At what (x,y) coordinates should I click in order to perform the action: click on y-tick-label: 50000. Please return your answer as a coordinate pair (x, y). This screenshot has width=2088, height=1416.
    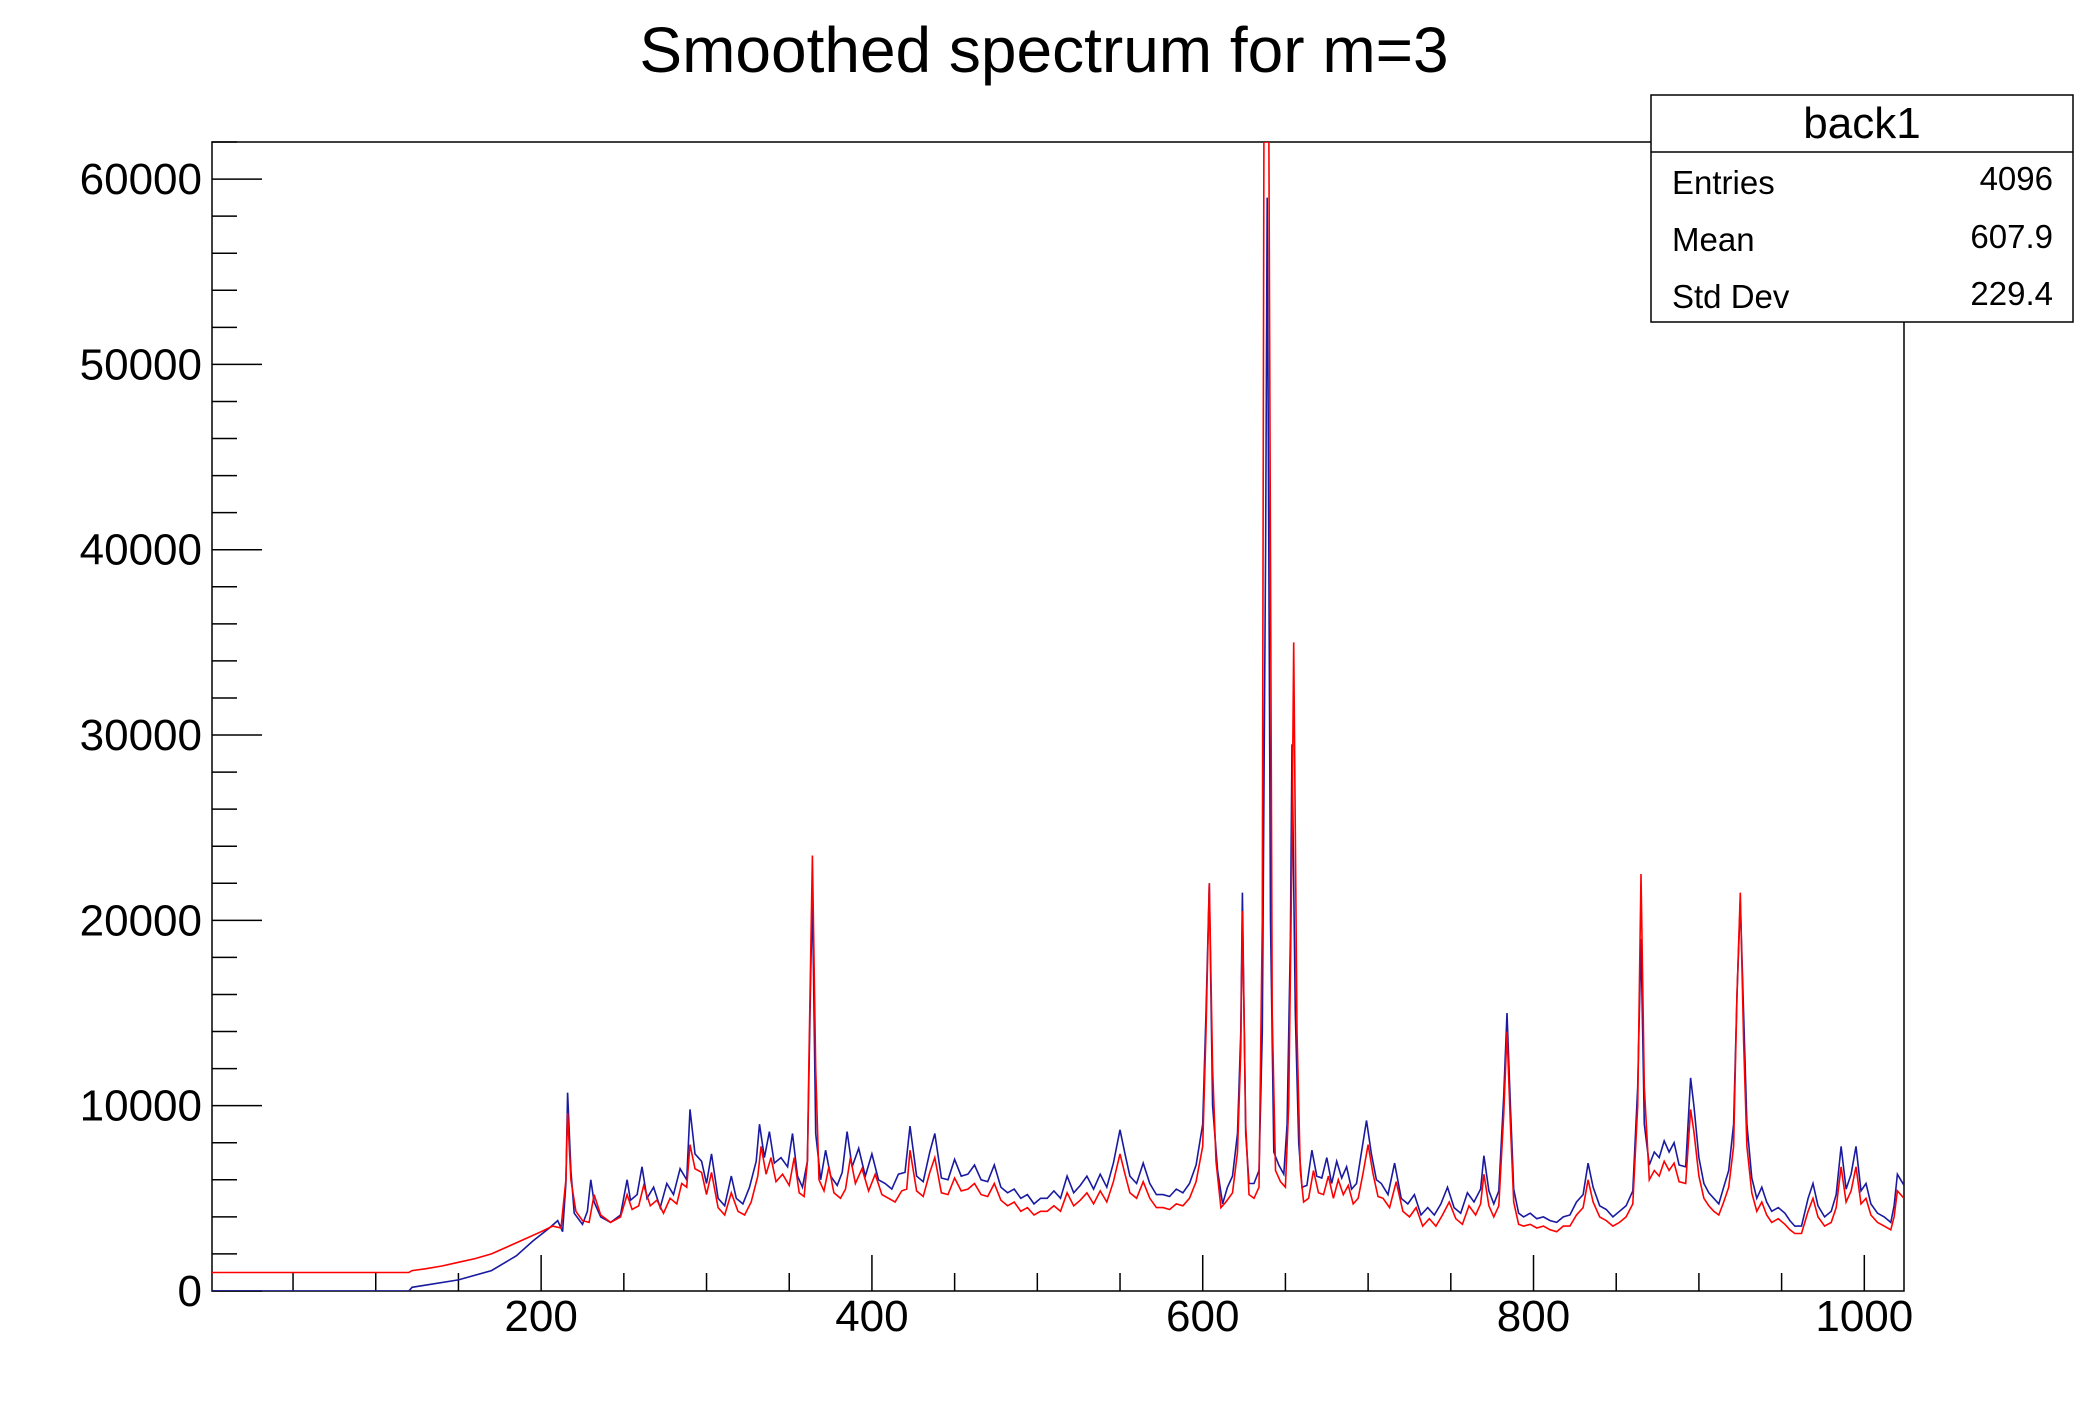
    Looking at the image, I should click on (141, 364).